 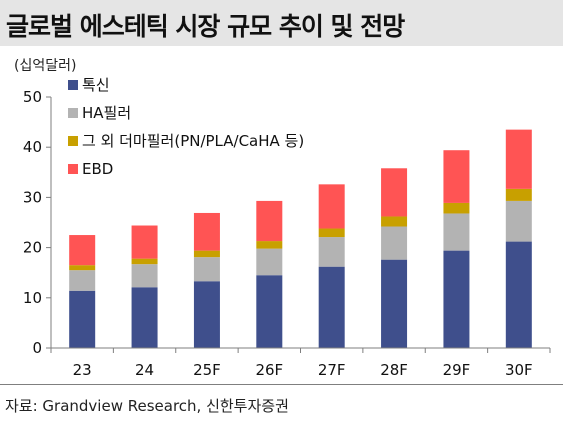 I want to click on x-tick-label: 25F, so click(x=207, y=370).